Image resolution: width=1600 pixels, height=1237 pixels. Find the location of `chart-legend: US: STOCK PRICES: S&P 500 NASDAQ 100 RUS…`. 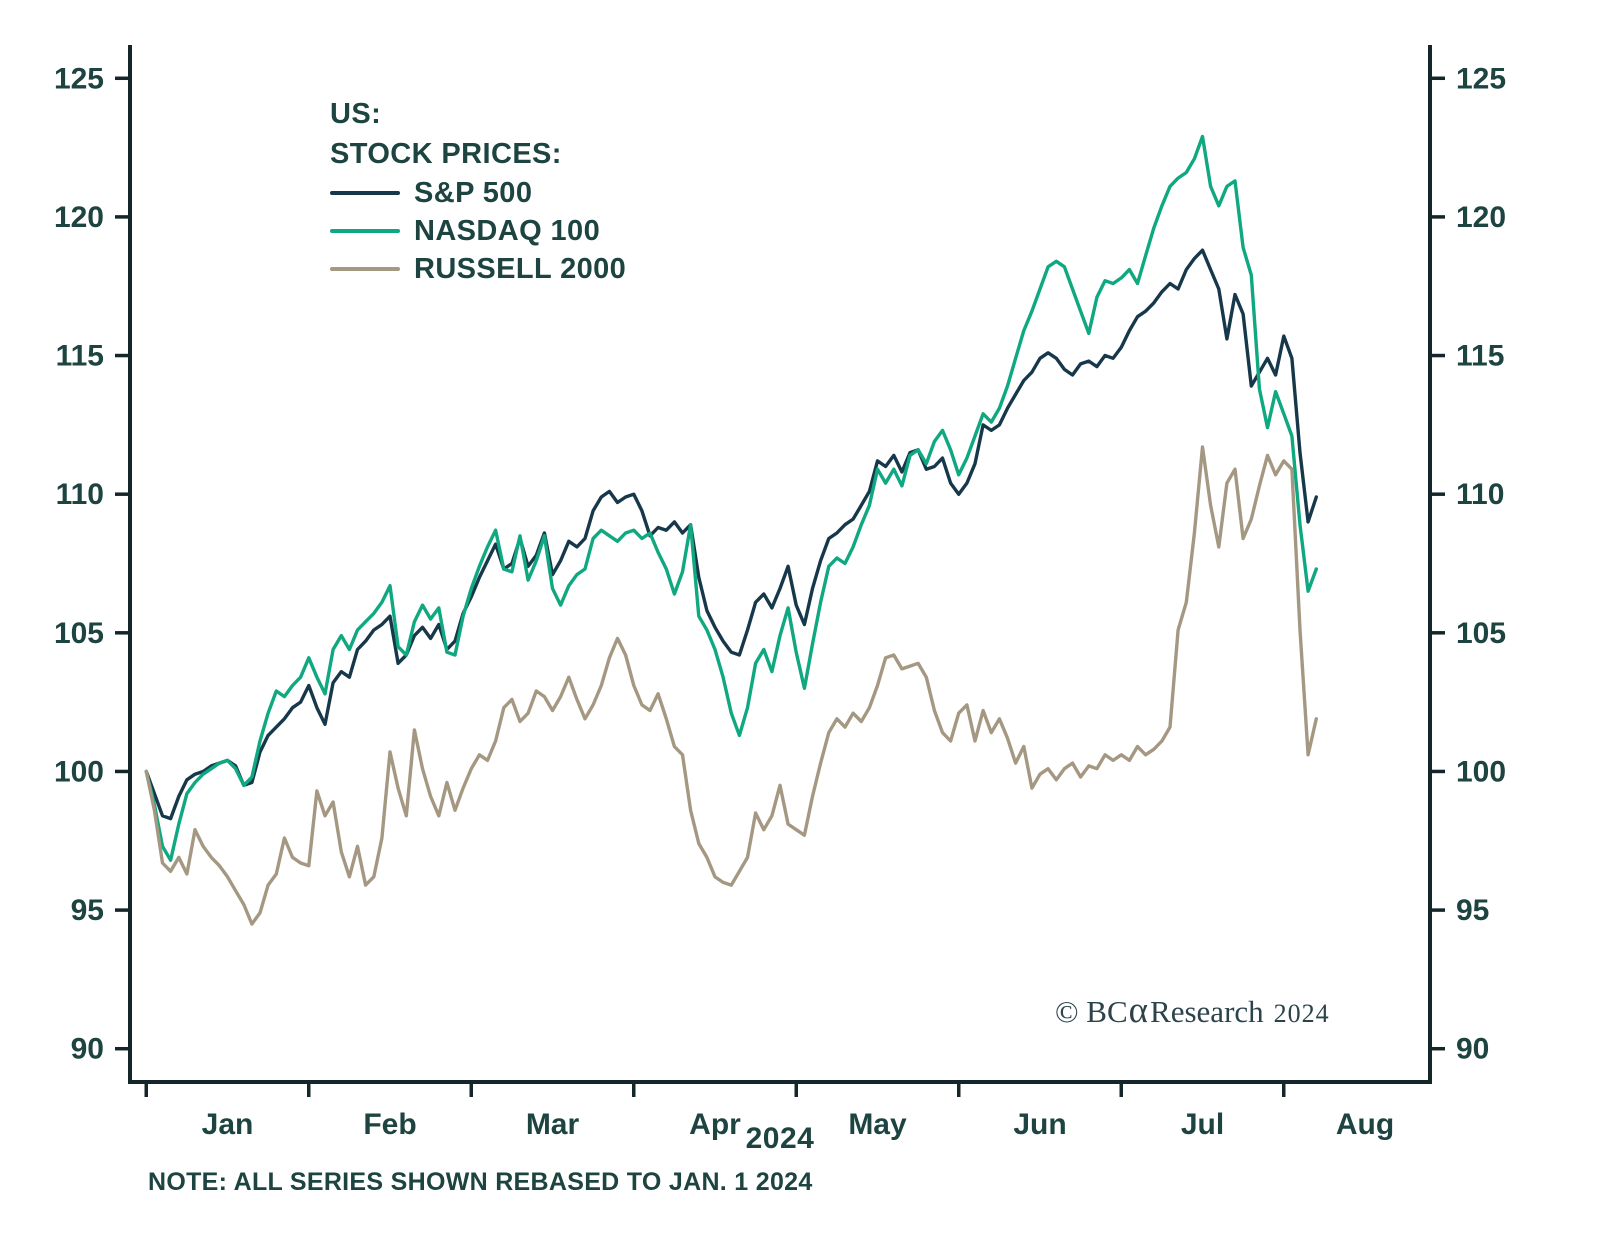

chart-legend: US: STOCK PRICES: S&P 500 NASDAQ 100 RUS… is located at coordinates (478, 191).